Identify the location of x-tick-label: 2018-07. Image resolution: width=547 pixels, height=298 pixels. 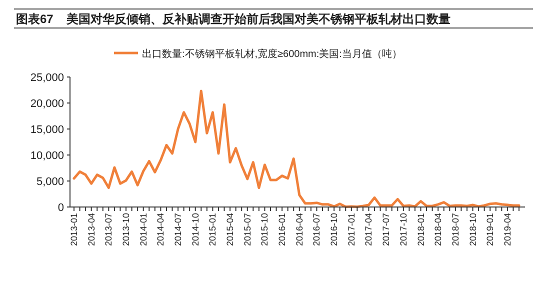
(455, 229).